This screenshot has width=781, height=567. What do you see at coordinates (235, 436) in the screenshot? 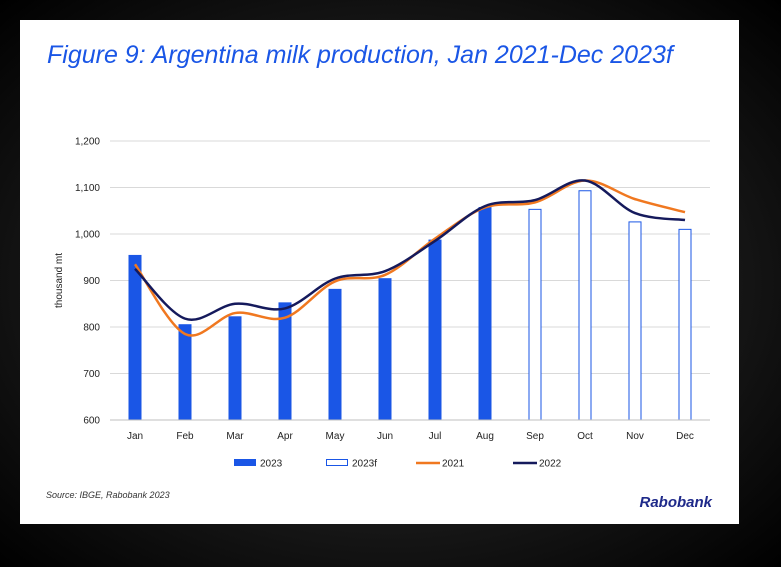
I see `x-tick-label: Mar` at bounding box center [235, 436].